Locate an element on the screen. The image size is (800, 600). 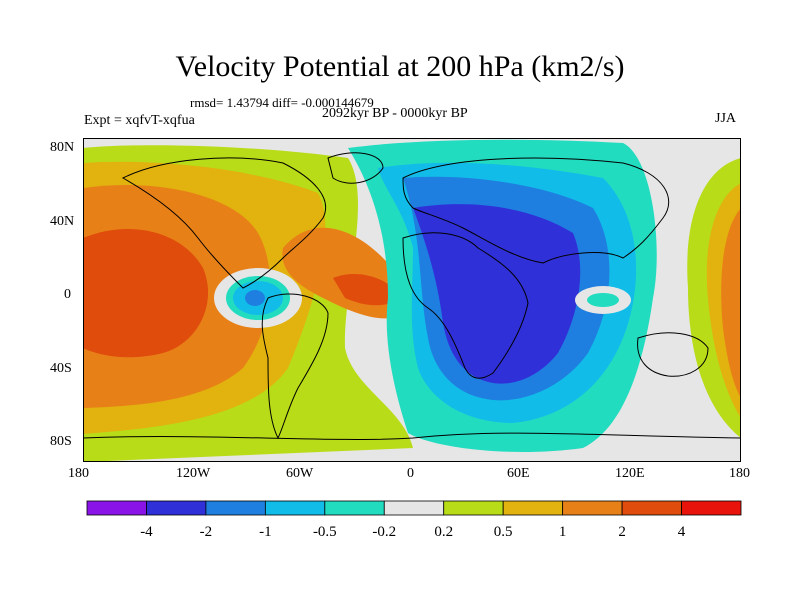
colorbar-label-2: -1 is located at coordinates (265, 532).